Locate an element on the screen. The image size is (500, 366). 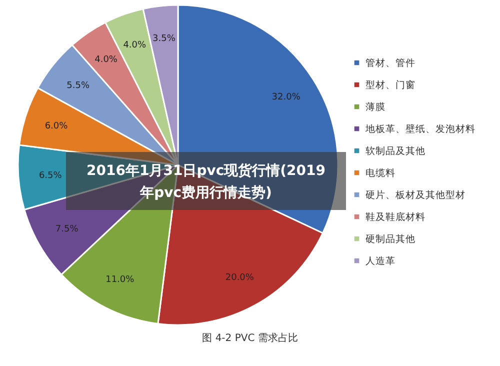
data-label: 7.5% is located at coordinates (67, 229).